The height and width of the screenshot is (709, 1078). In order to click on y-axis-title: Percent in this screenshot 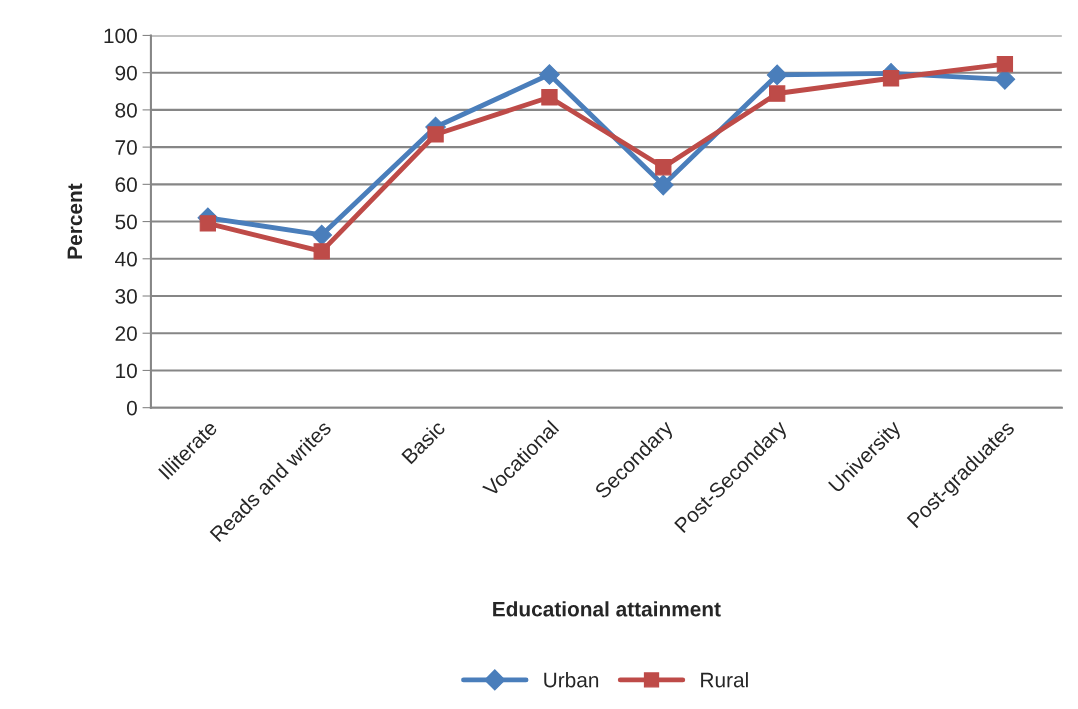, I will do `click(75, 221)`.